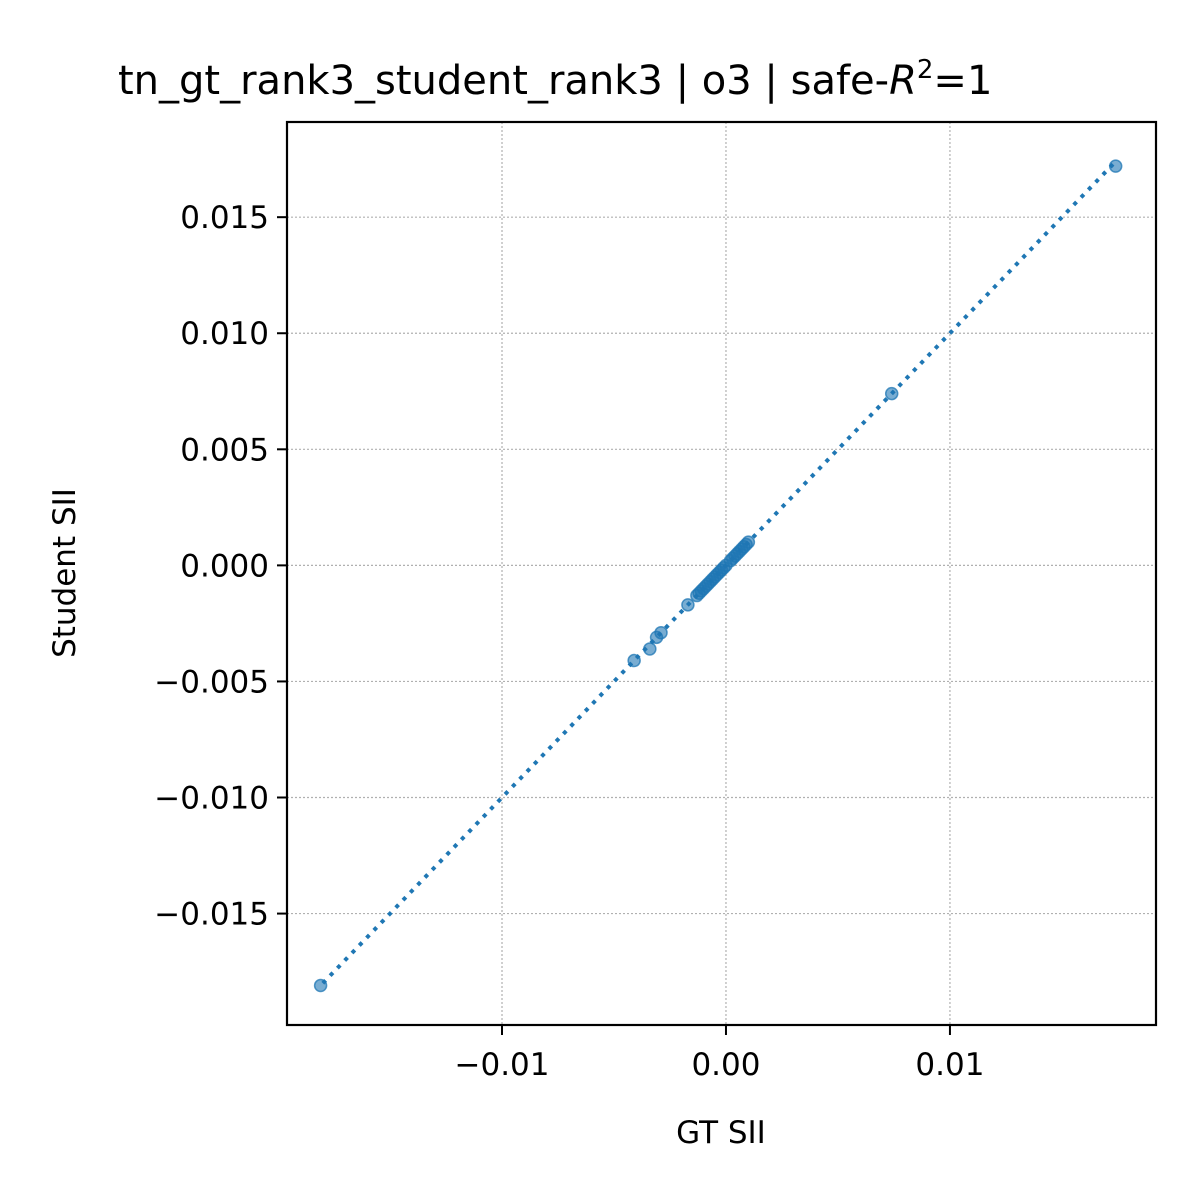 This screenshot has height=1200, width=1200. I want to click on y-tick-label: 0.005, so click(224, 450).